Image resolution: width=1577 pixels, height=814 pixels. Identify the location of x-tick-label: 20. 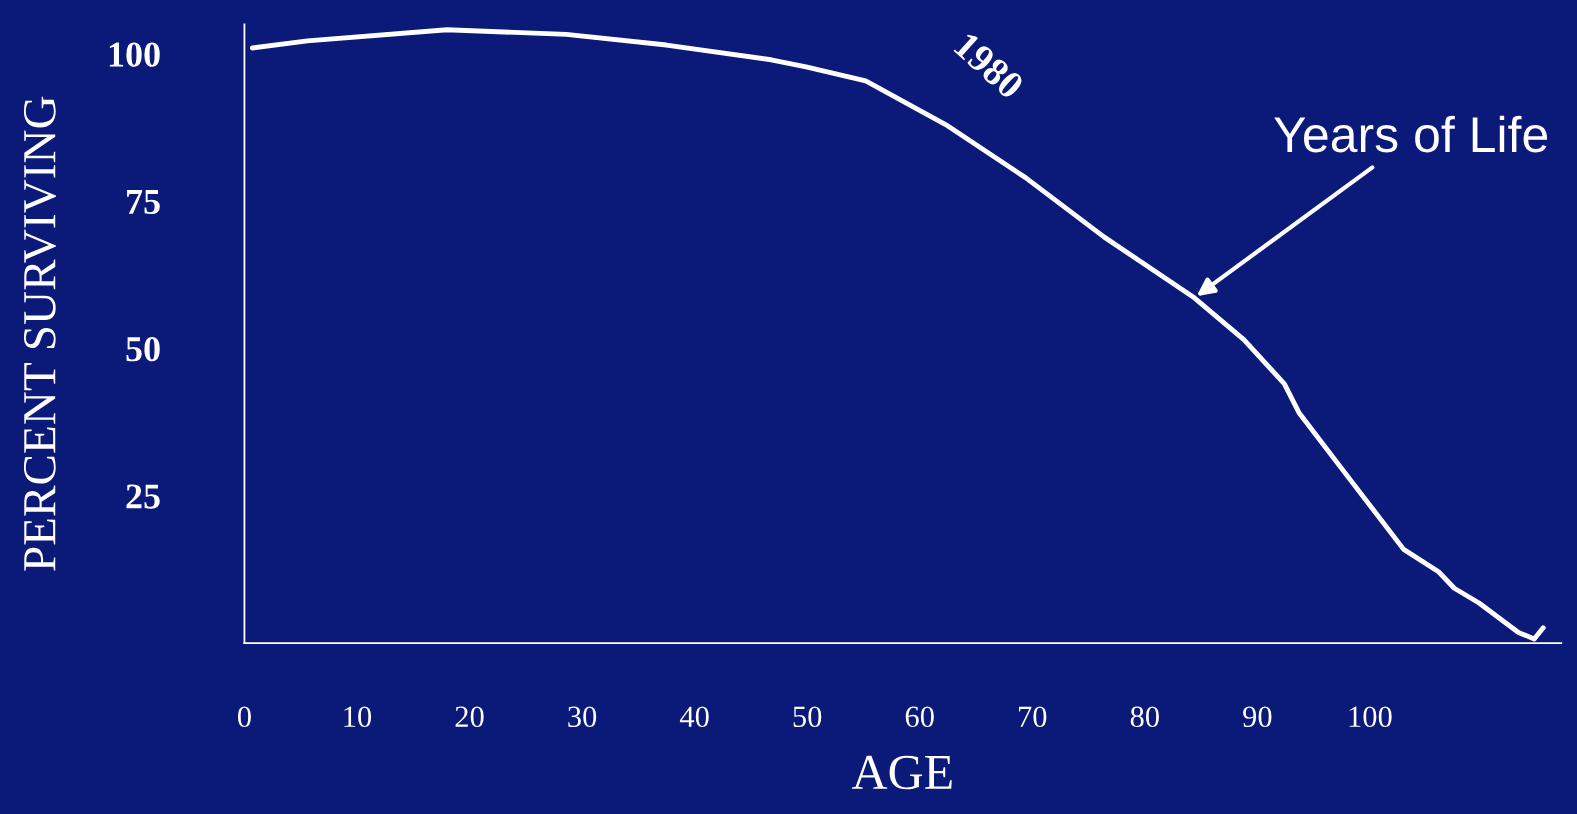
(469, 717).